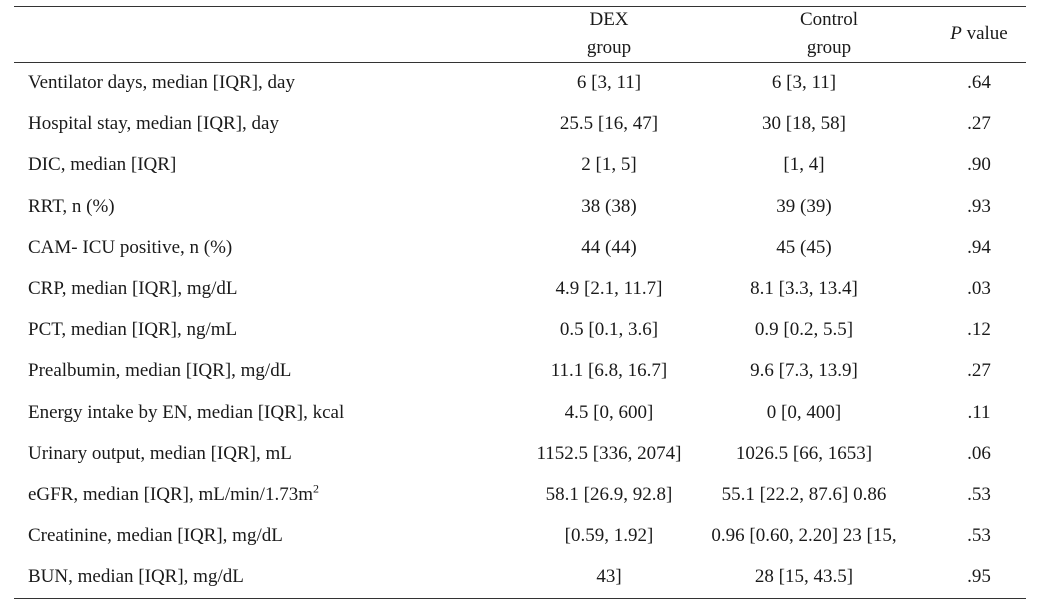 The height and width of the screenshot is (609, 1054). Describe the element at coordinates (609, 82) in the screenshot. I see `row-dex-value: 6 [3, 11]` at that location.